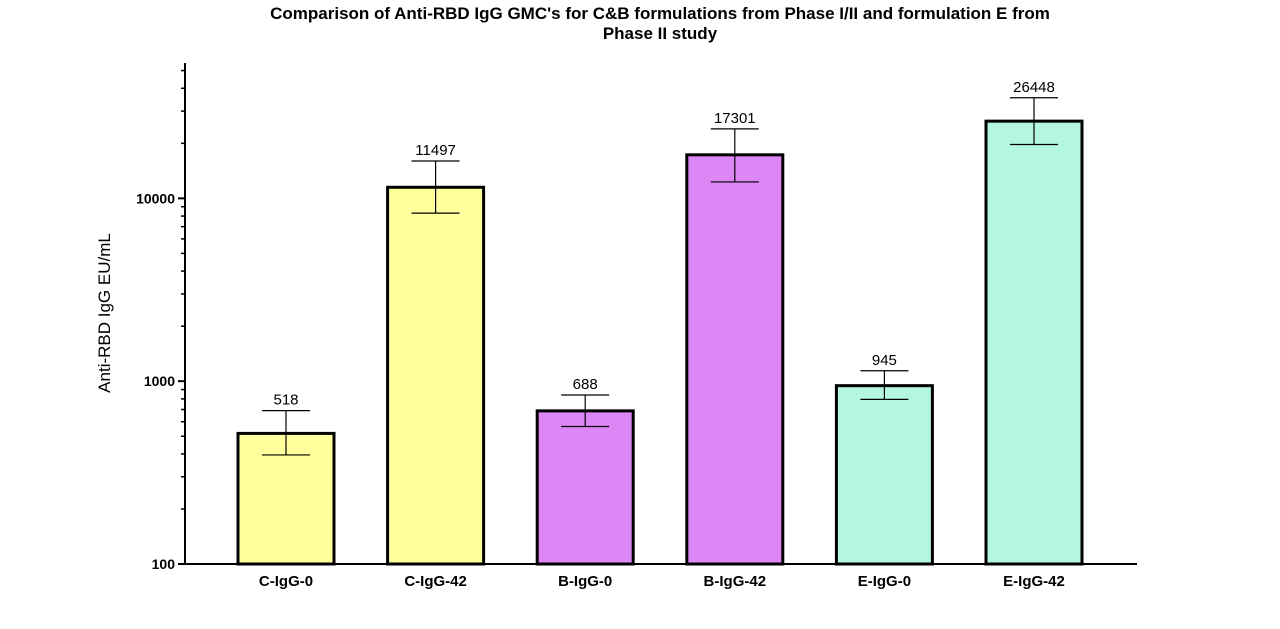  I want to click on x-tick-label: E-IgG-42, so click(1034, 581).